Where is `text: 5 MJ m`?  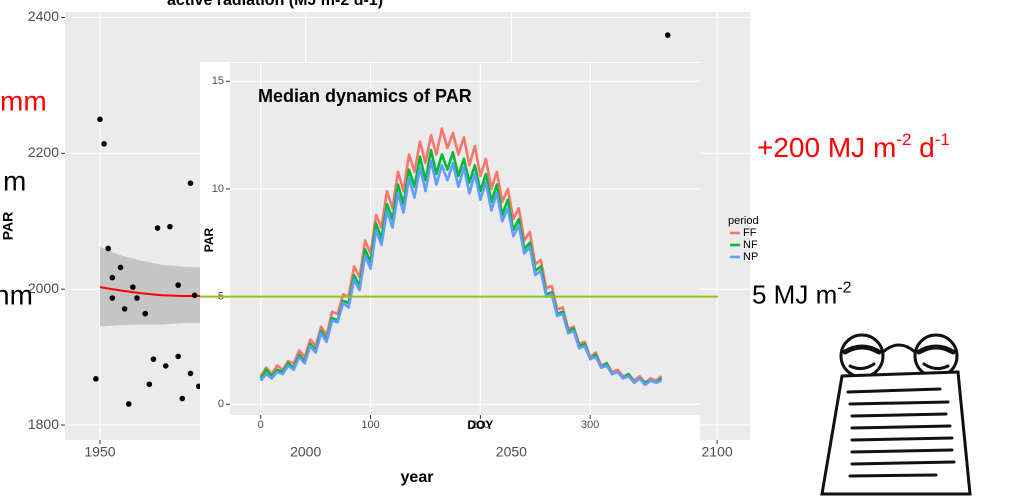
text: 5 MJ m is located at coordinates (794, 294).